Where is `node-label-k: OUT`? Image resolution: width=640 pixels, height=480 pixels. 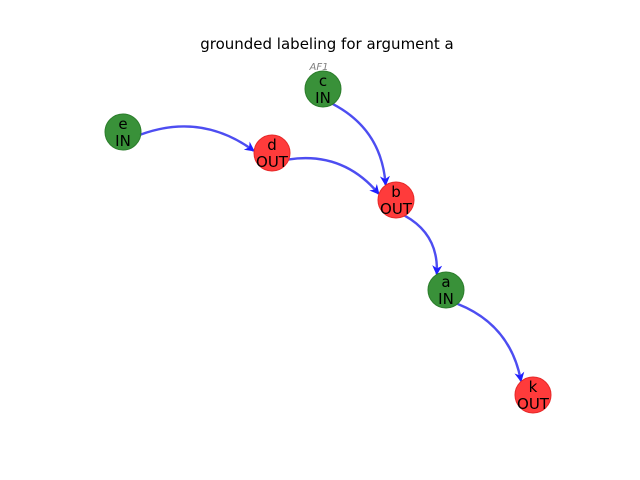 node-label-k: OUT is located at coordinates (533, 404).